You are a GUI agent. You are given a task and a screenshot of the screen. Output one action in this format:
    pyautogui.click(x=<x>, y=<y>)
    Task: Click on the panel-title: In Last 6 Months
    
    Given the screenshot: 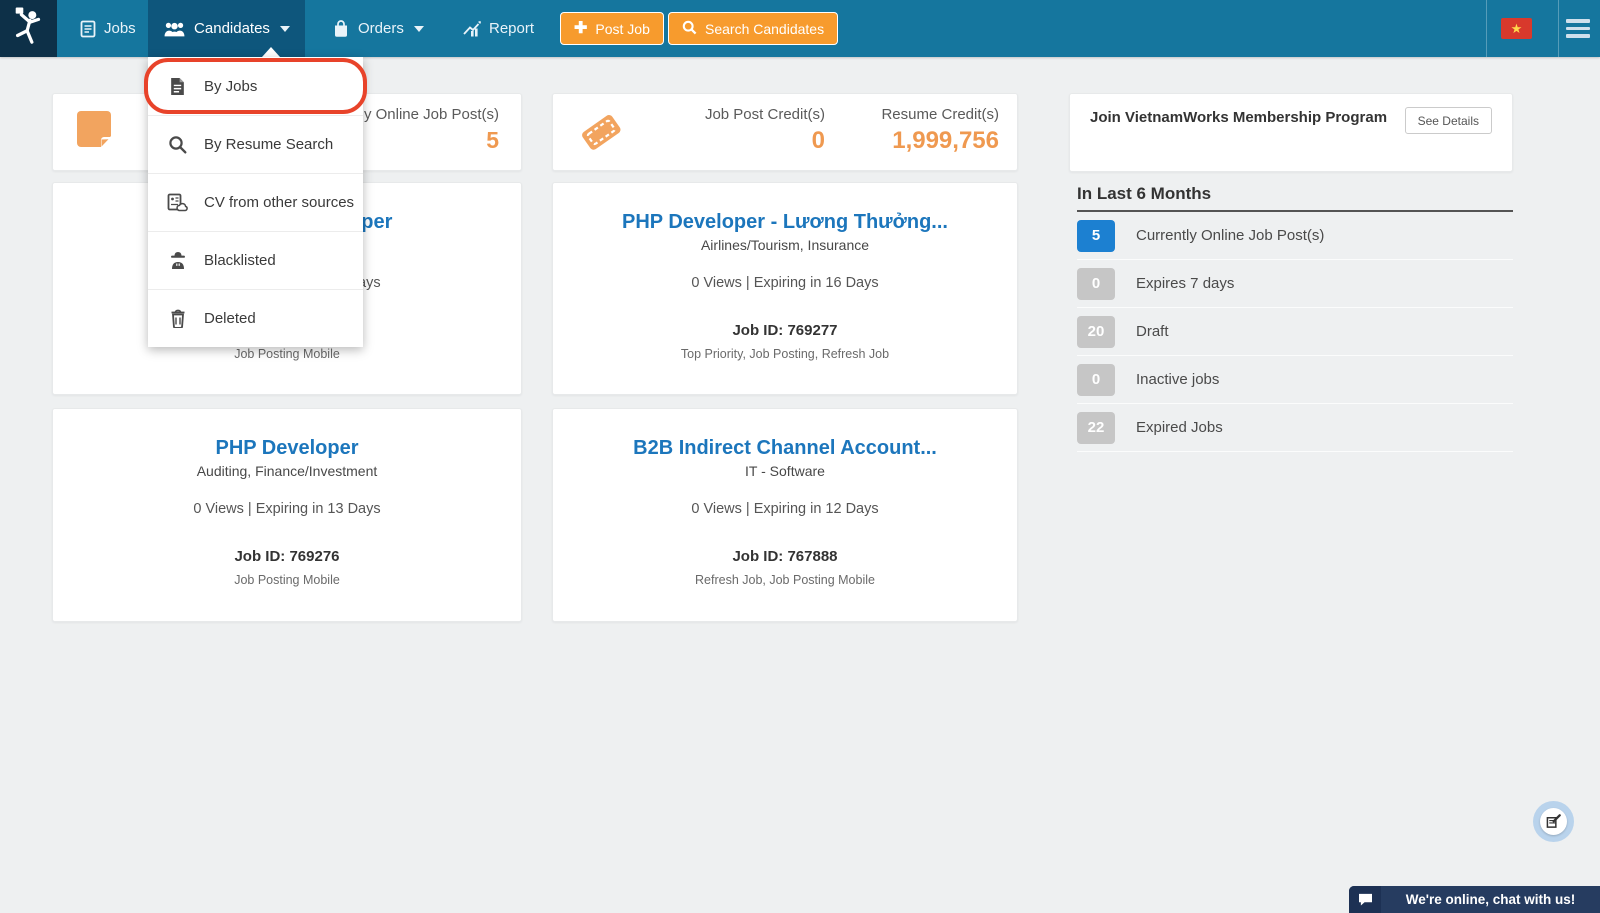 What is the action you would take?
    pyautogui.click(x=1295, y=198)
    